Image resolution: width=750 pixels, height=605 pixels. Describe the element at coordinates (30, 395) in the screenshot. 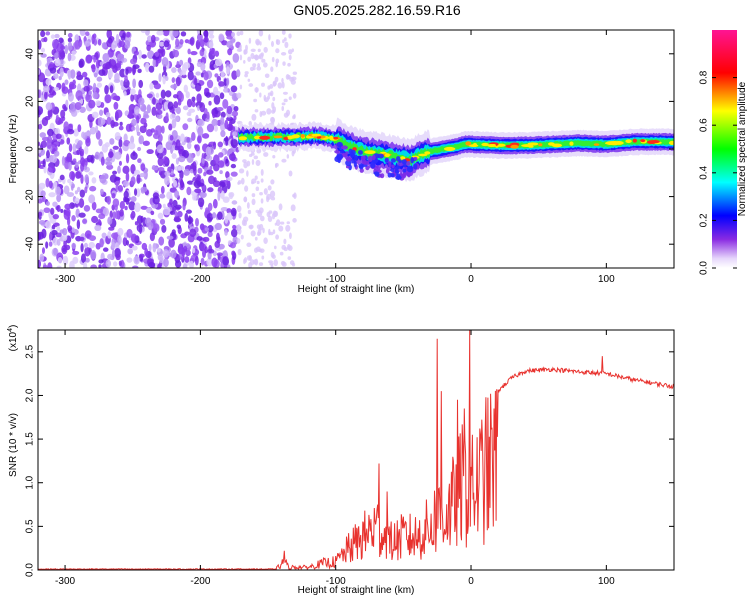

I see `snr-y-tick-label: 2.0` at that location.